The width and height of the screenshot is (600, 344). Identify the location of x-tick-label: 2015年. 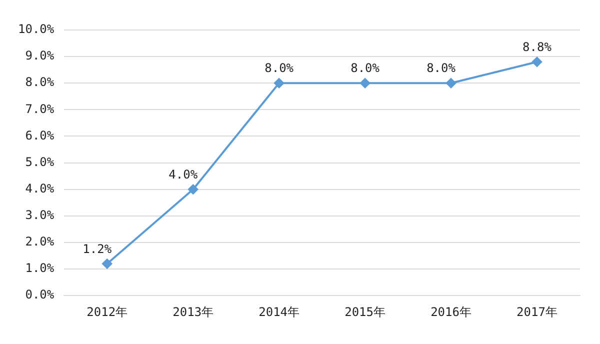
(365, 311).